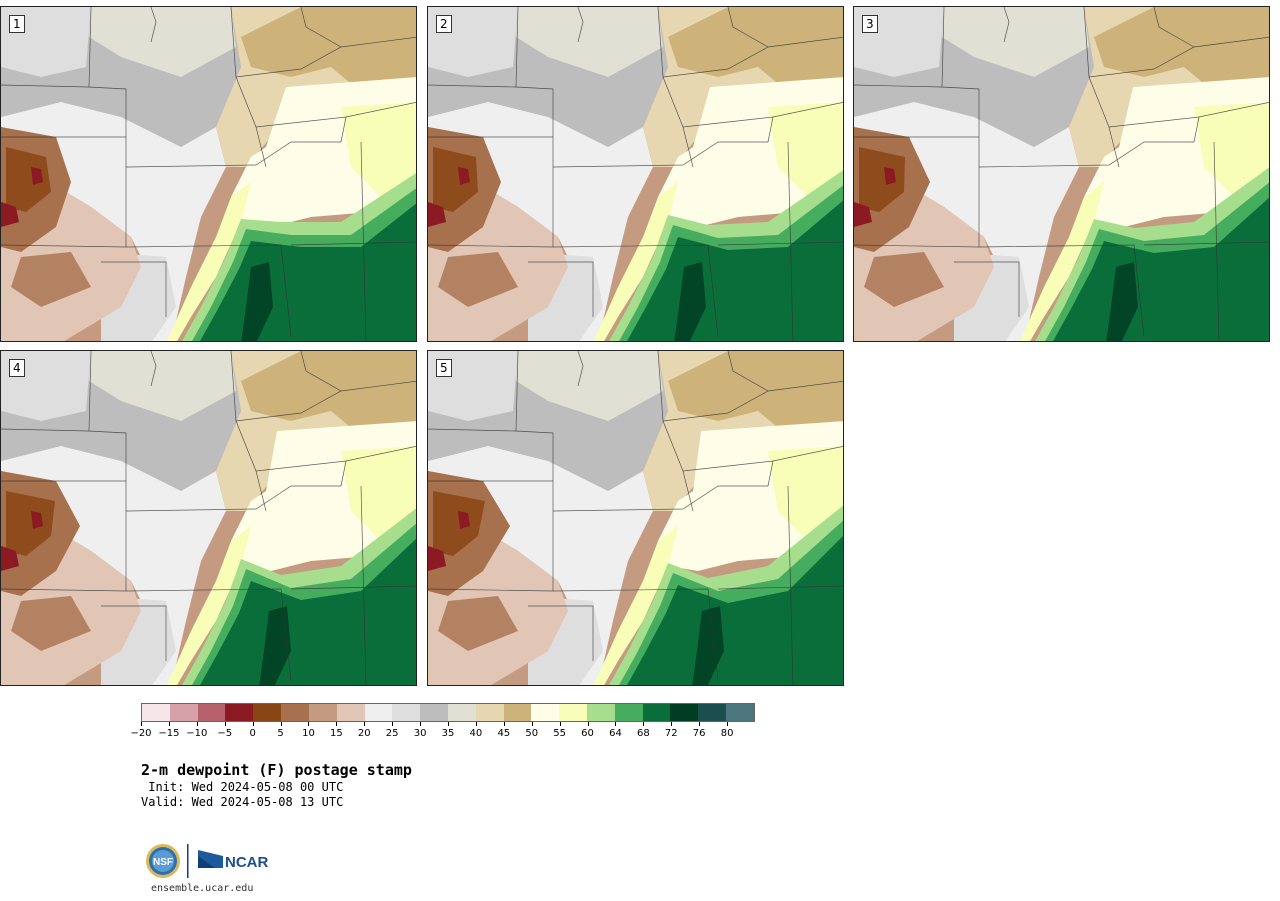  What do you see at coordinates (444, 24) in the screenshot?
I see `panel-label: 2` at bounding box center [444, 24].